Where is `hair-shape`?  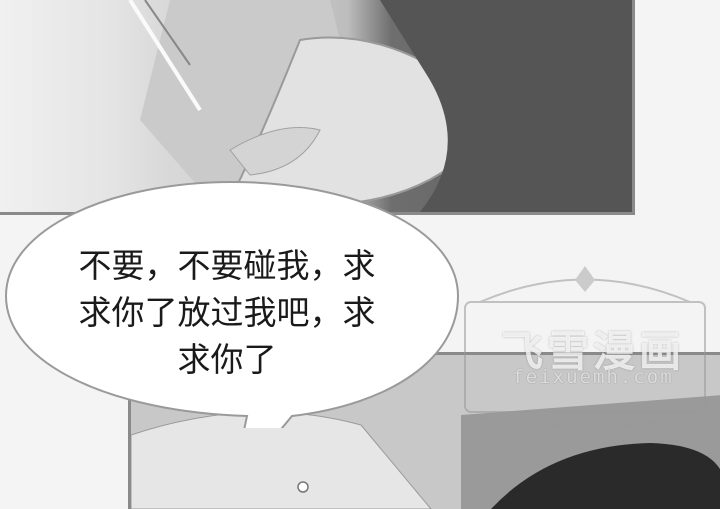 hair-shape is located at coordinates (605, 476).